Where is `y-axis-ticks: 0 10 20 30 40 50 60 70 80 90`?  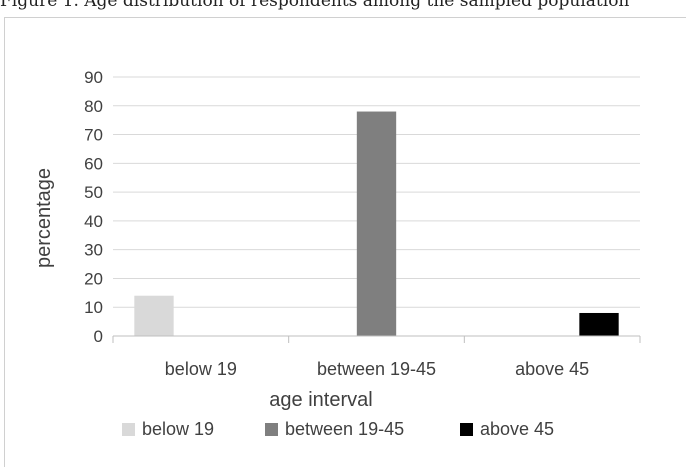 y-axis-ticks: 0 10 20 30 40 50 60 70 80 90 is located at coordinates (93, 207).